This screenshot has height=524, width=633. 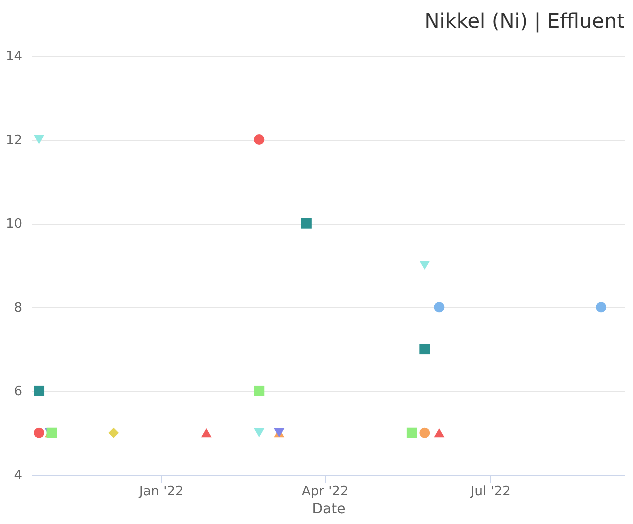 What do you see at coordinates (14, 140) in the screenshot?
I see `y-tick-label: 12` at bounding box center [14, 140].